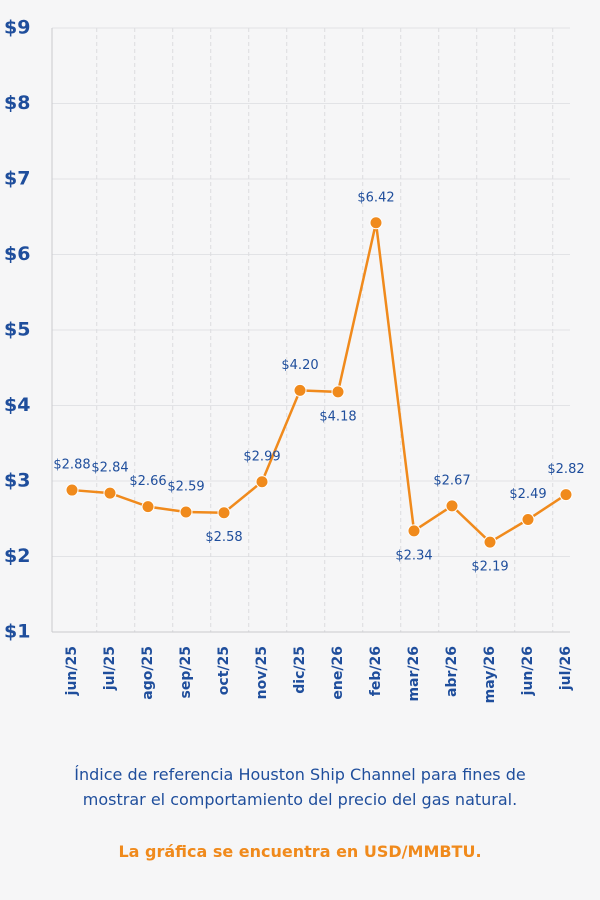 The image size is (600, 900). What do you see at coordinates (17, 556) in the screenshot?
I see `y-tick-label: $2` at bounding box center [17, 556].